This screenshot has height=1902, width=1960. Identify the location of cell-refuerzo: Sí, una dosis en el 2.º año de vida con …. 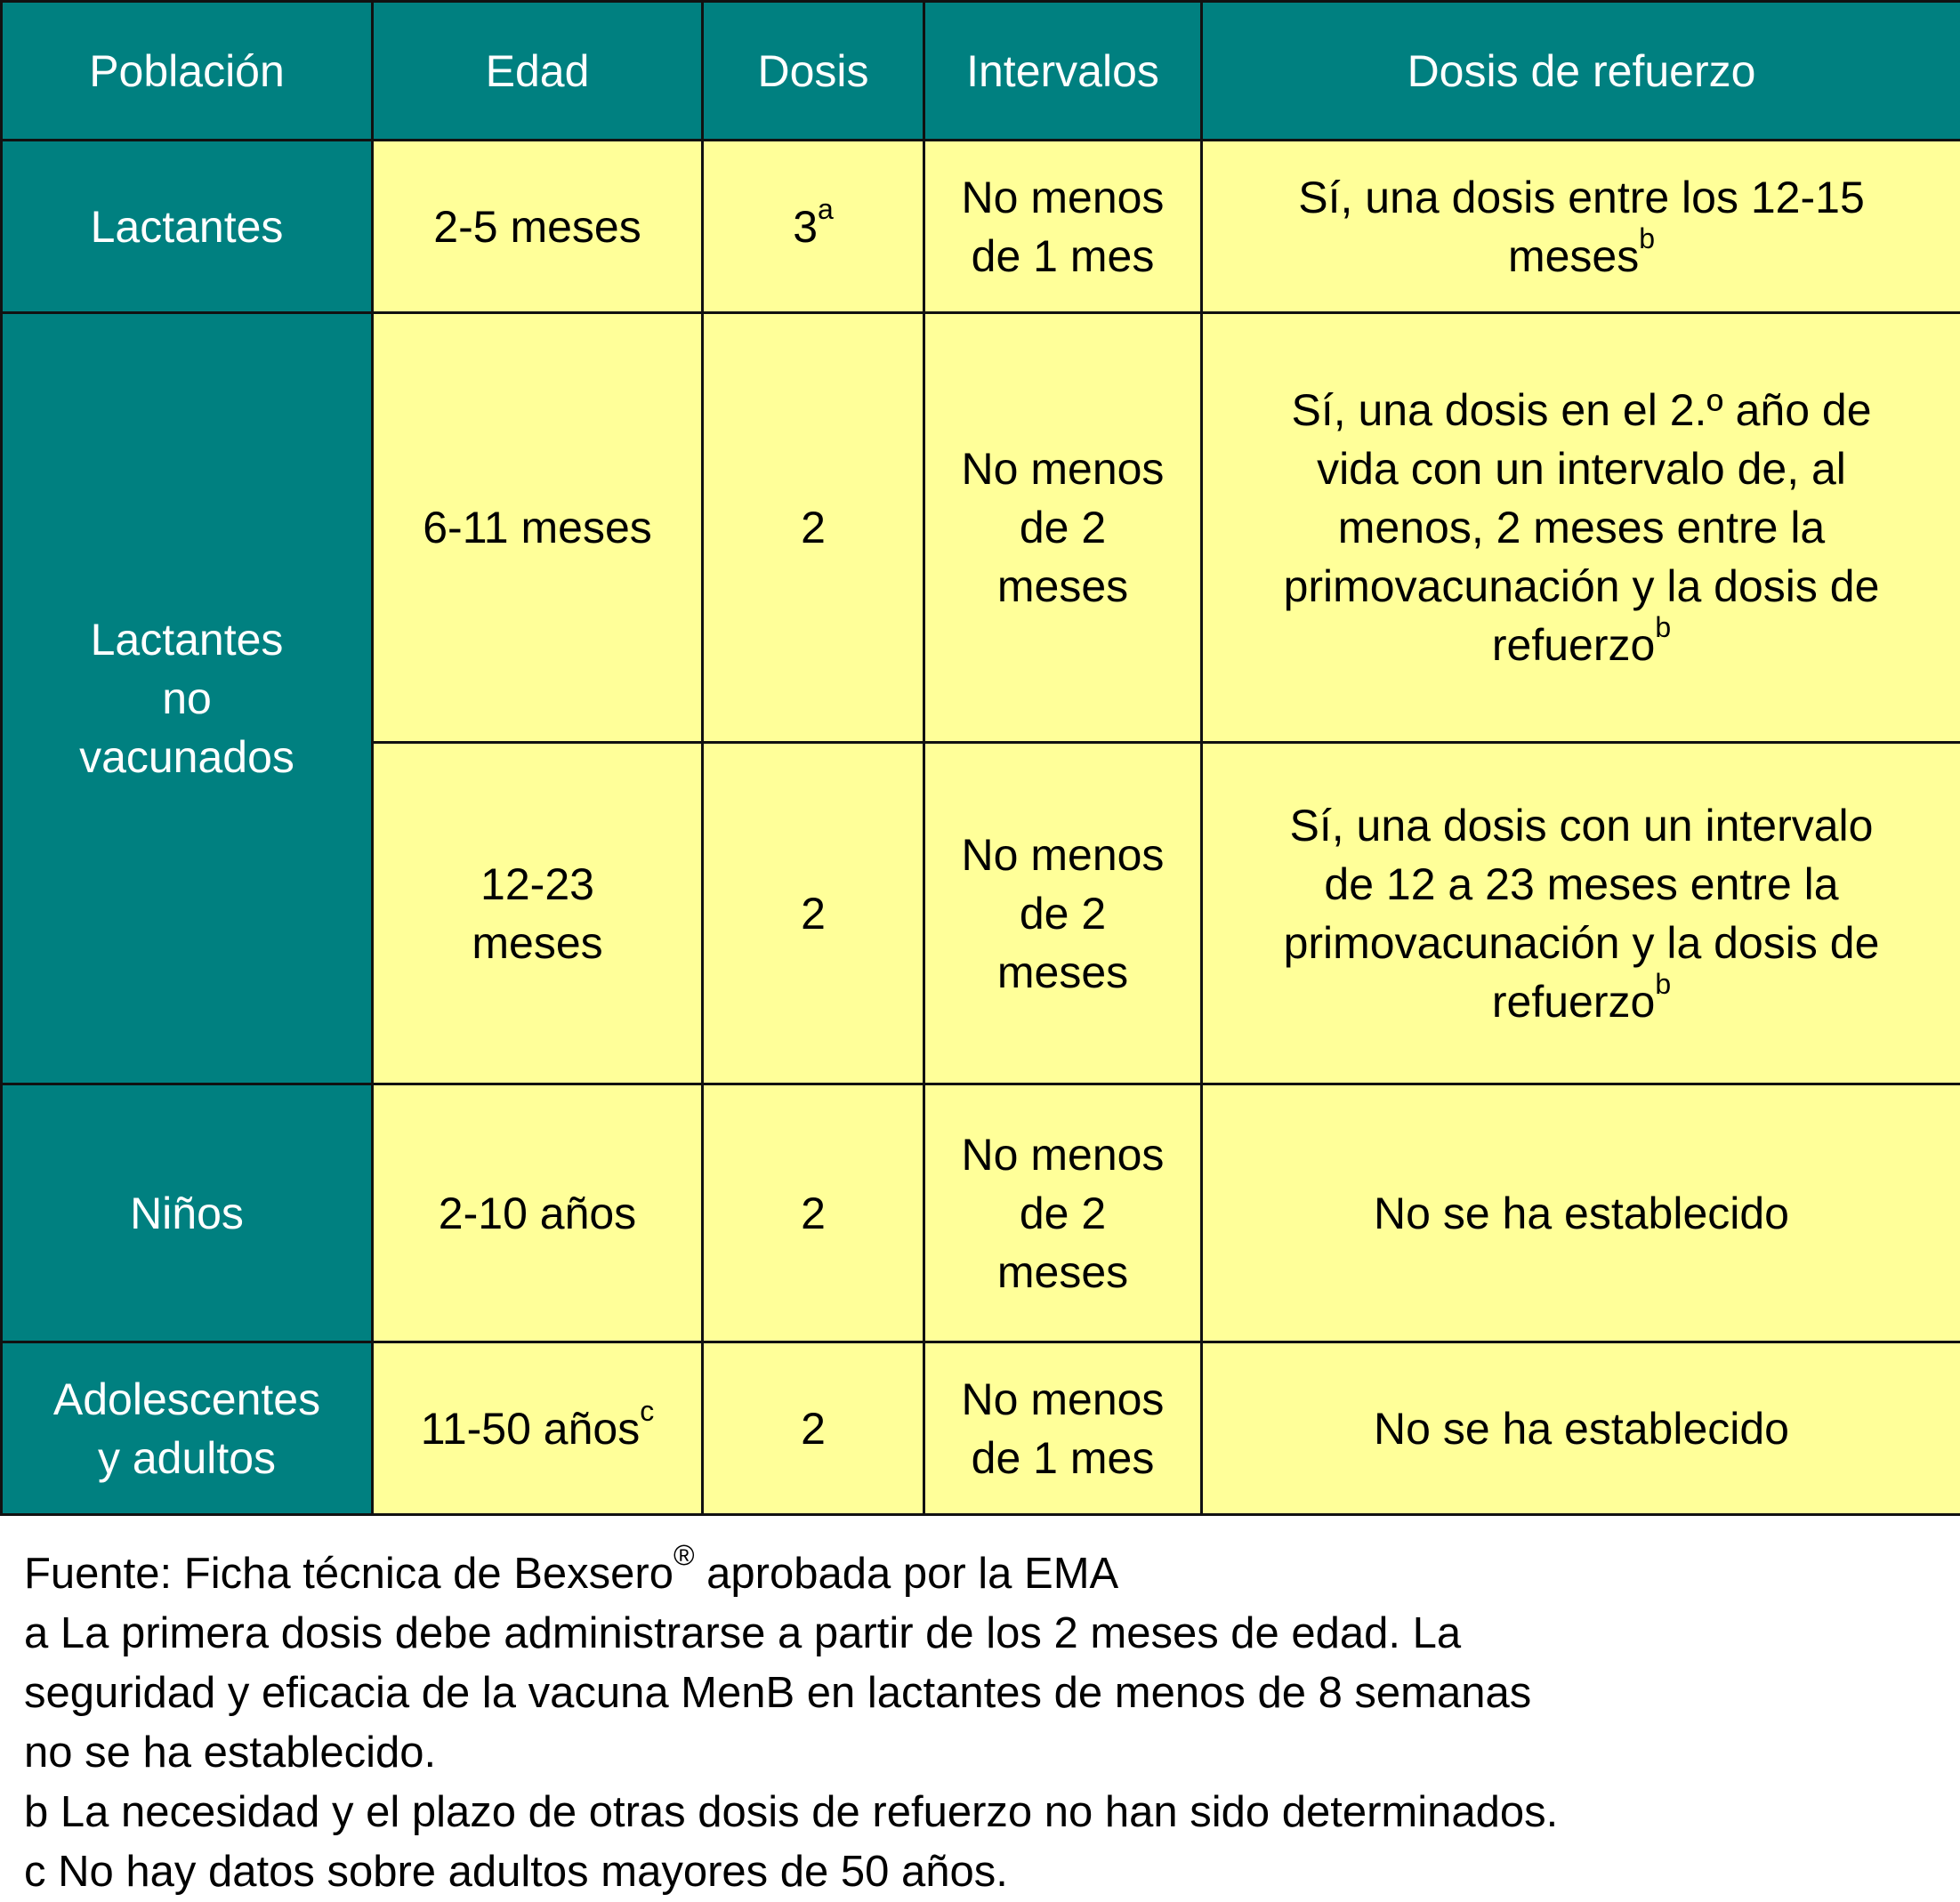
(1581, 528).